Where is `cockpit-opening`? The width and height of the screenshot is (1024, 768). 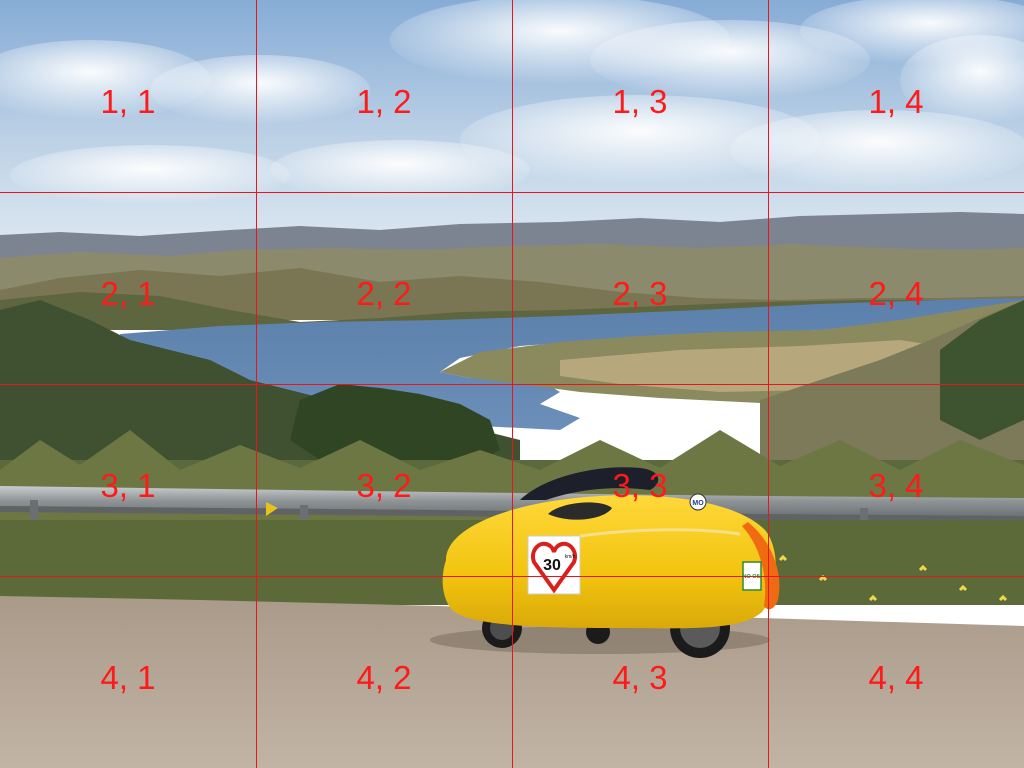 cockpit-opening is located at coordinates (580, 511).